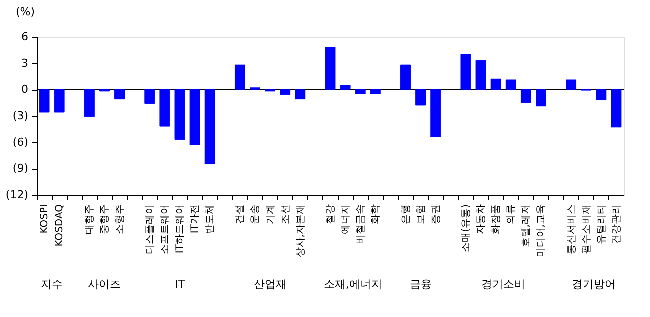 Image resolution: width=650 pixels, height=317 pixels. What do you see at coordinates (180, 229) in the screenshot?
I see `x-tick-label: IT하드웨어` at bounding box center [180, 229].